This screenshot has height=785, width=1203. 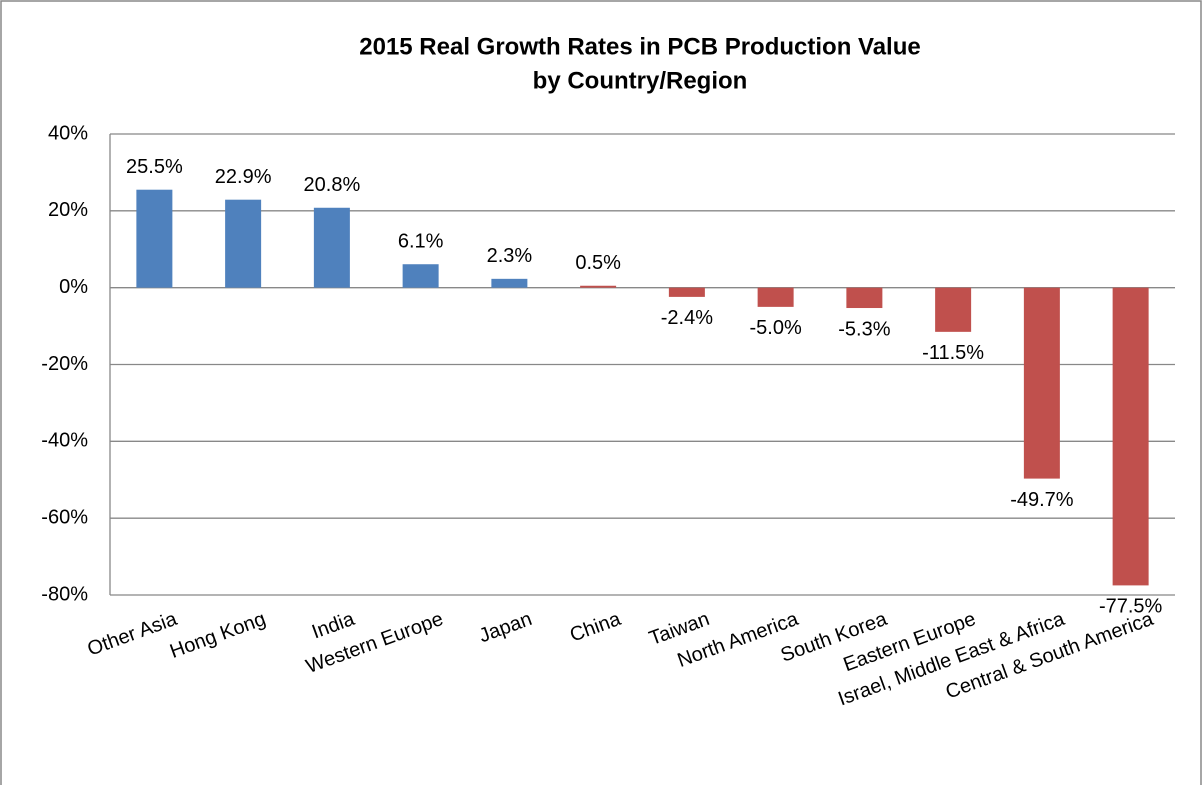 What do you see at coordinates (68, 133) in the screenshot?
I see `y-tick-label: 40%` at bounding box center [68, 133].